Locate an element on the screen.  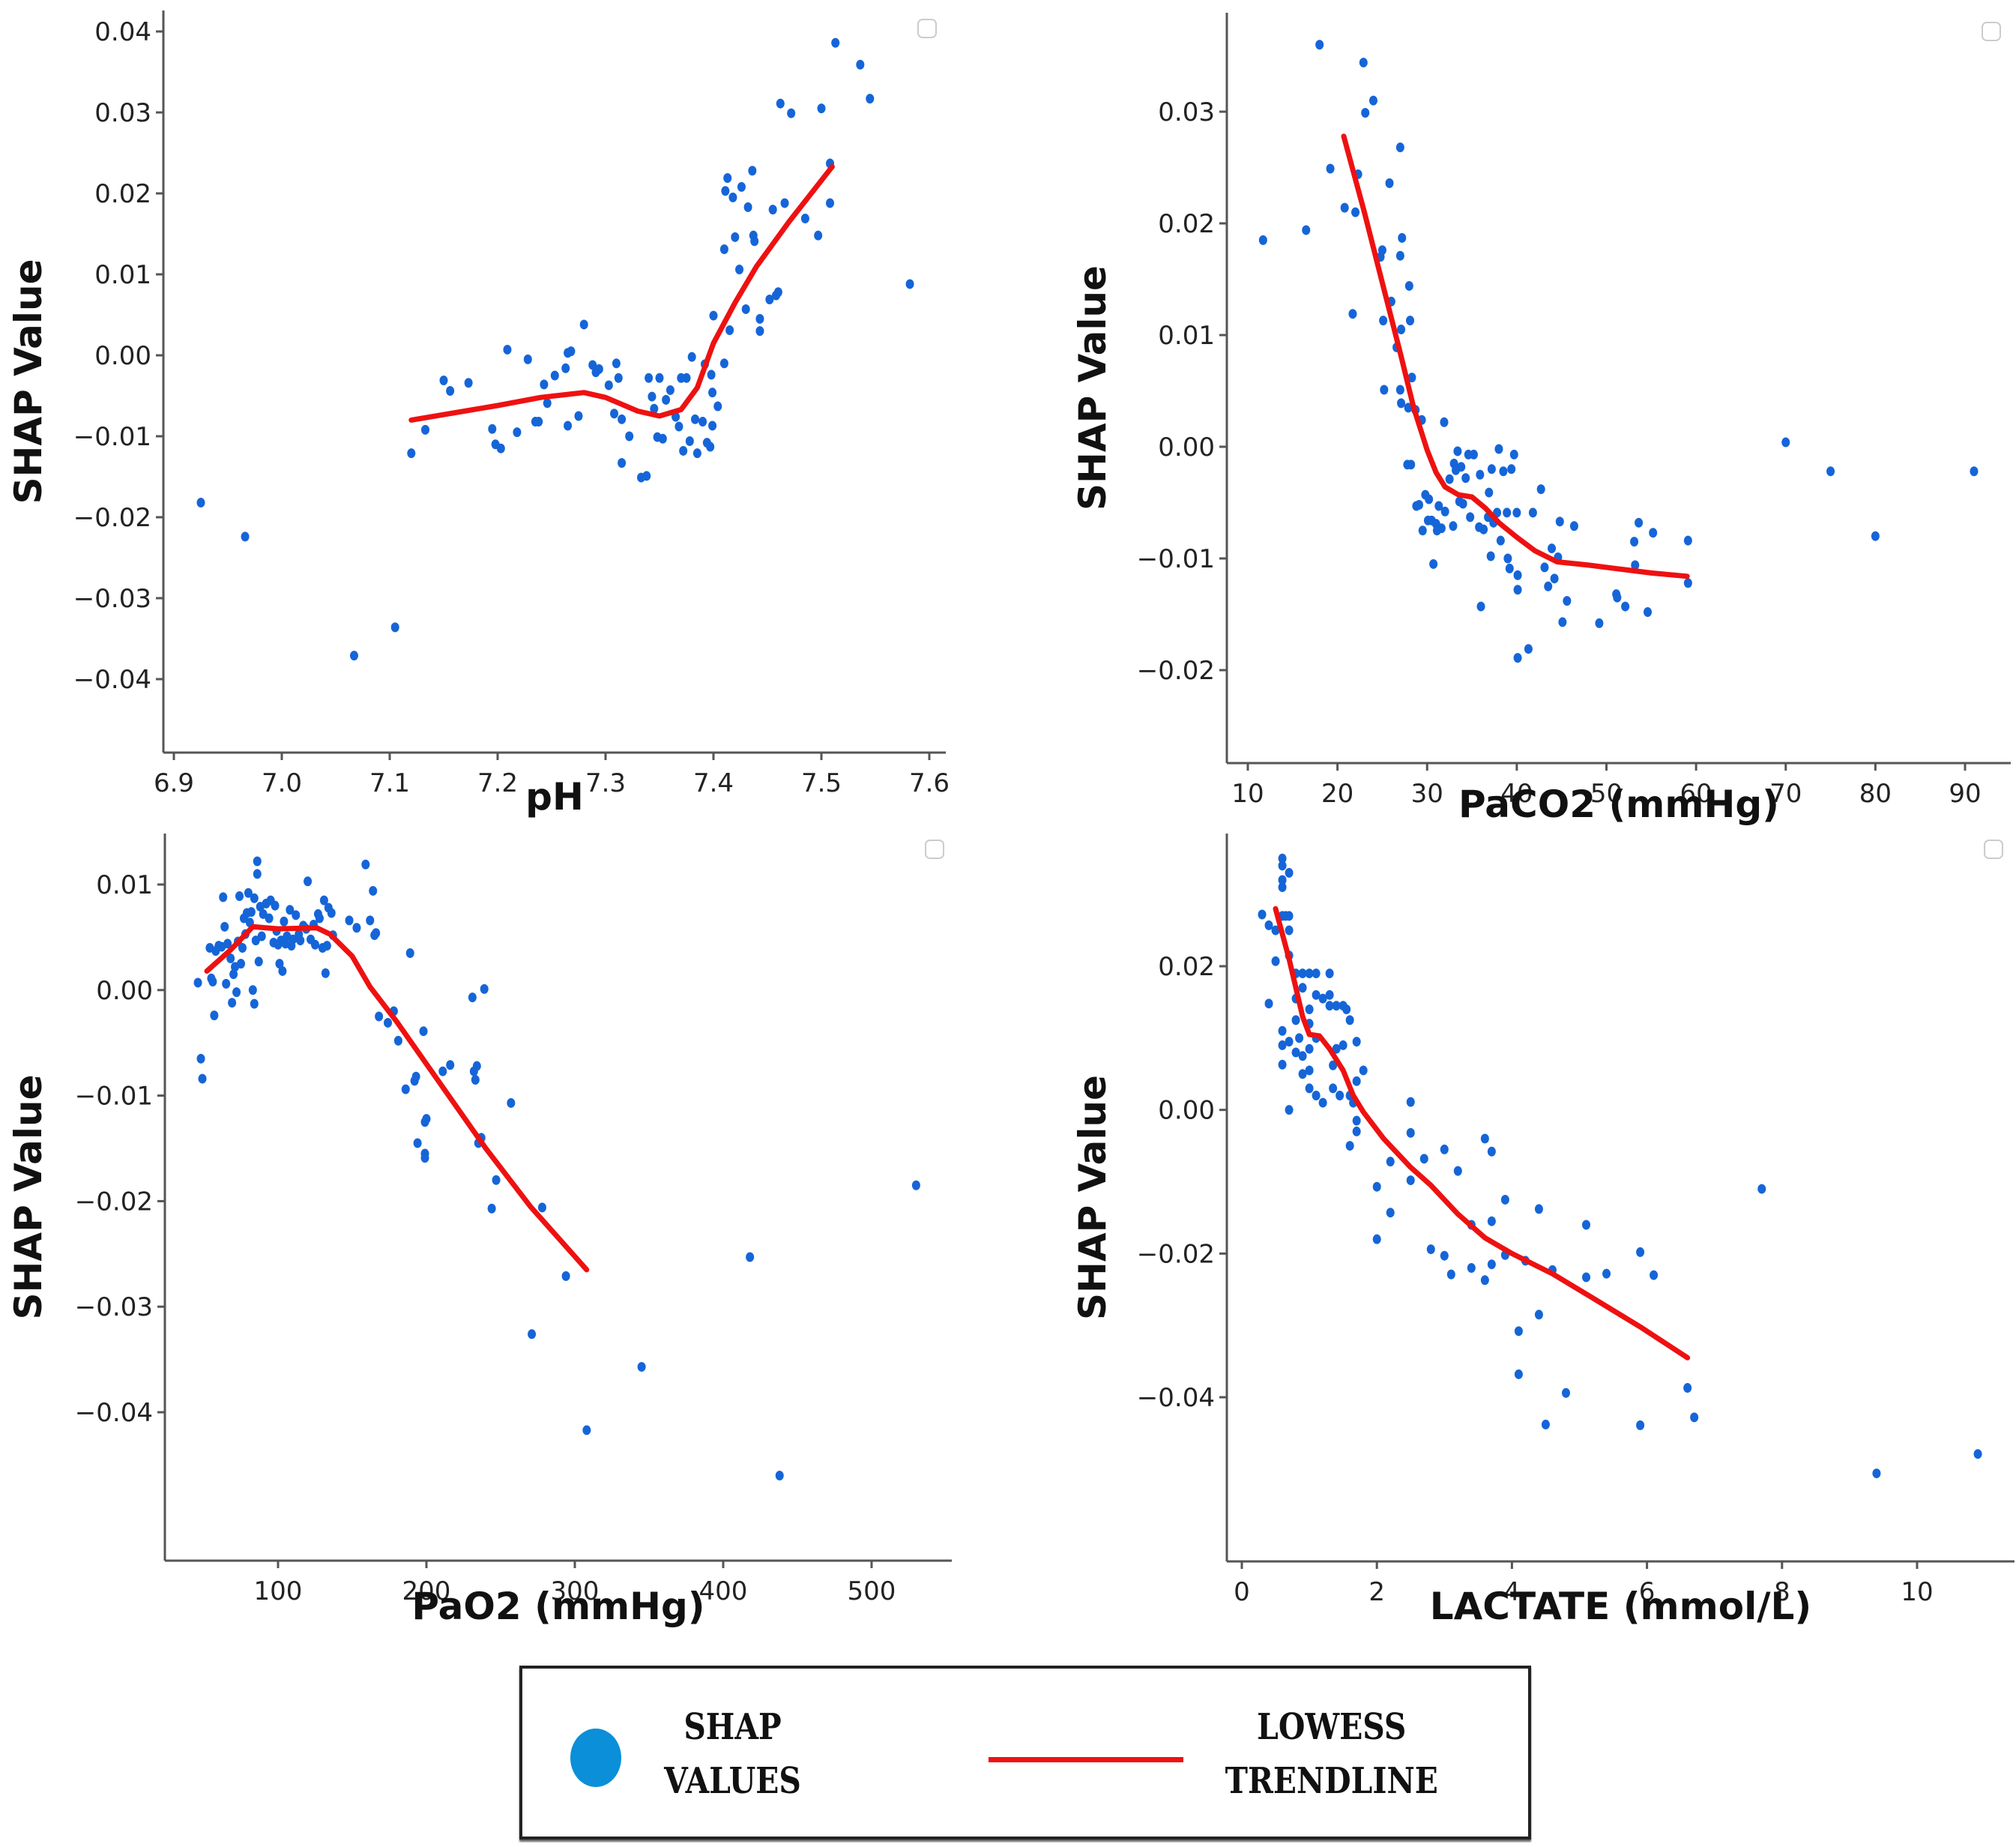
legend-label-line: LOWESS is located at coordinates (1332, 1727).